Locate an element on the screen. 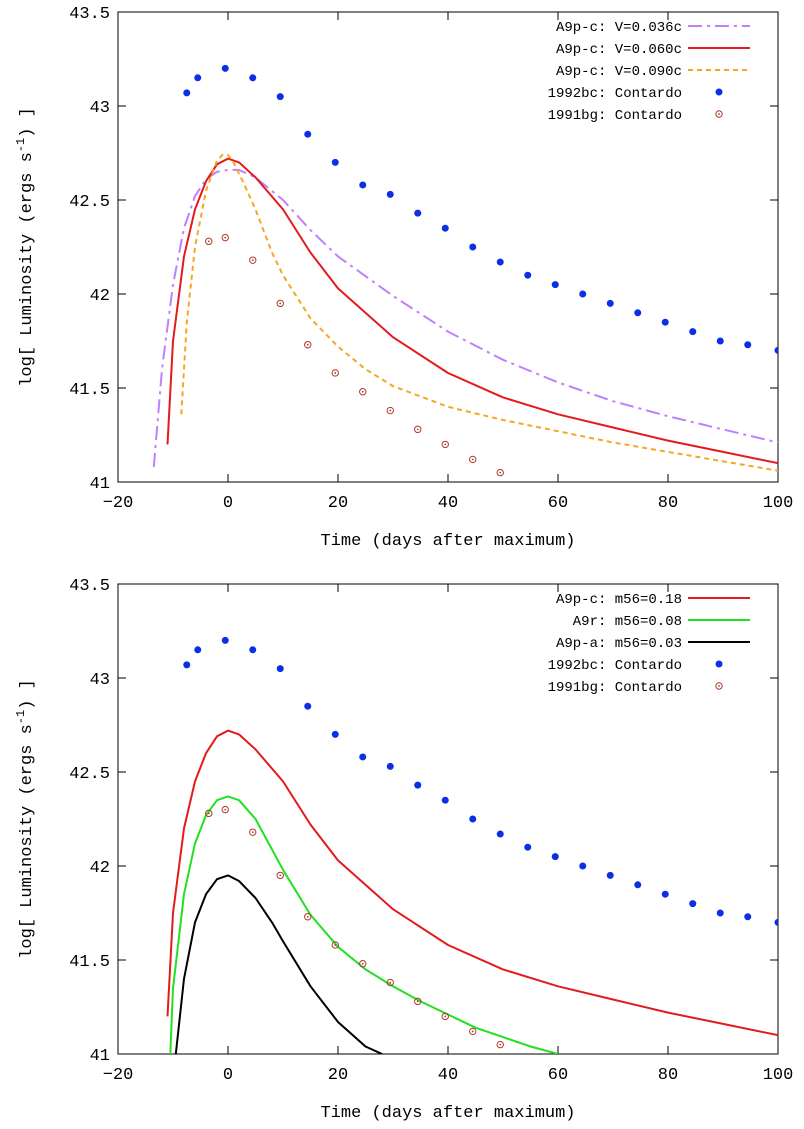  legend-label: A9p-a: m56=0.03 is located at coordinates (619, 644).